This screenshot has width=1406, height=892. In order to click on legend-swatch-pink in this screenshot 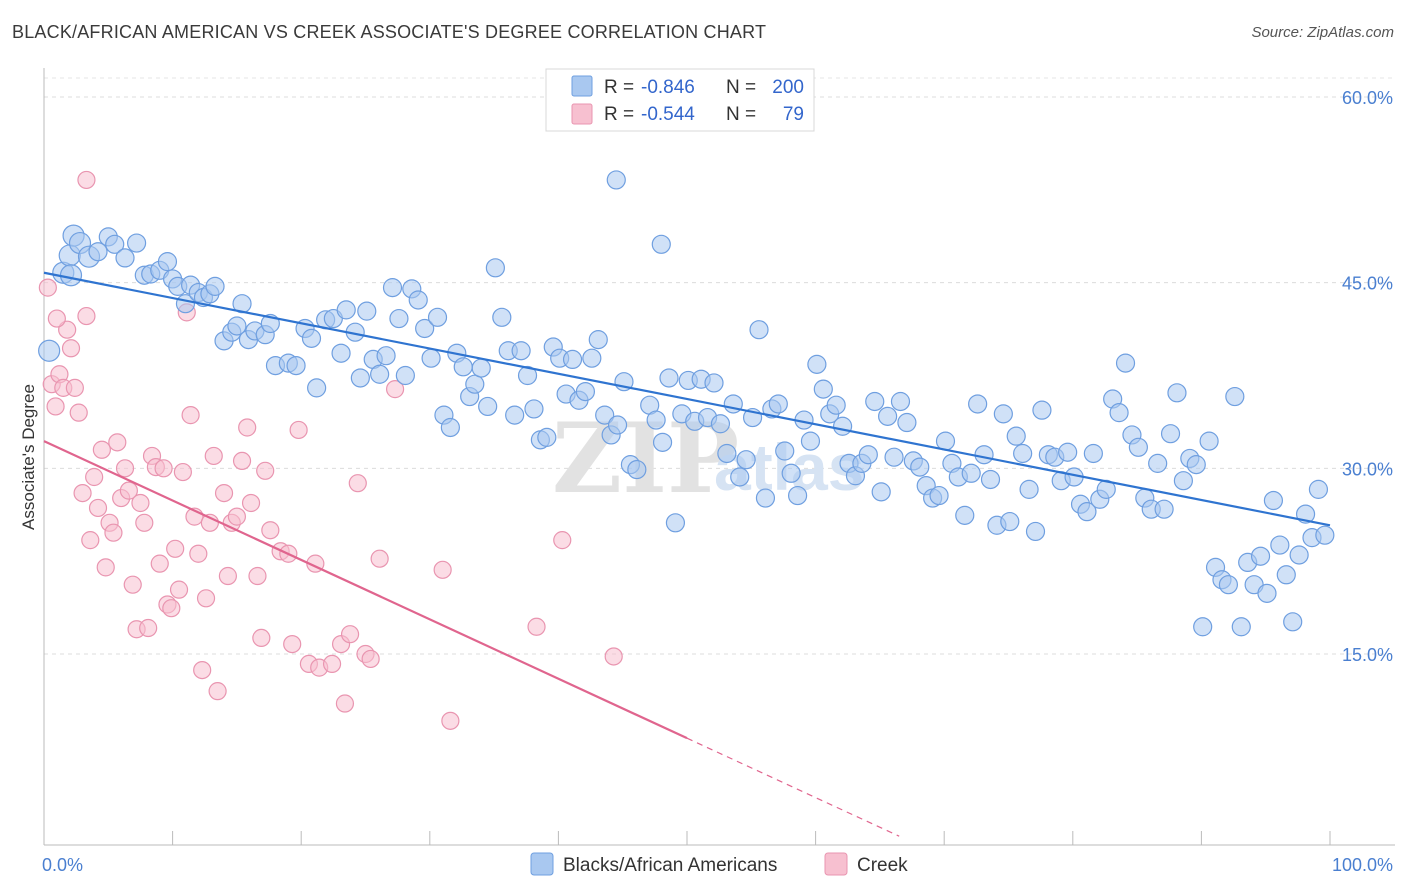, I will do `click(582, 114)`.